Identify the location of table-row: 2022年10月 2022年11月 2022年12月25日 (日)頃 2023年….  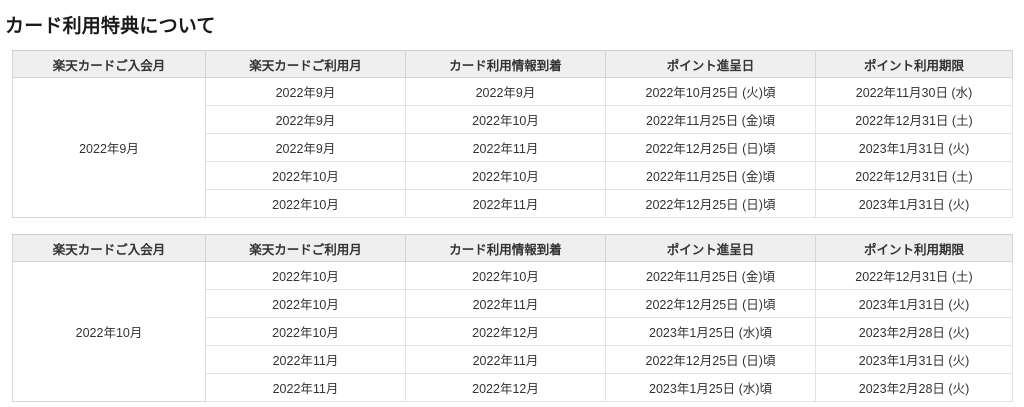
(513, 203).